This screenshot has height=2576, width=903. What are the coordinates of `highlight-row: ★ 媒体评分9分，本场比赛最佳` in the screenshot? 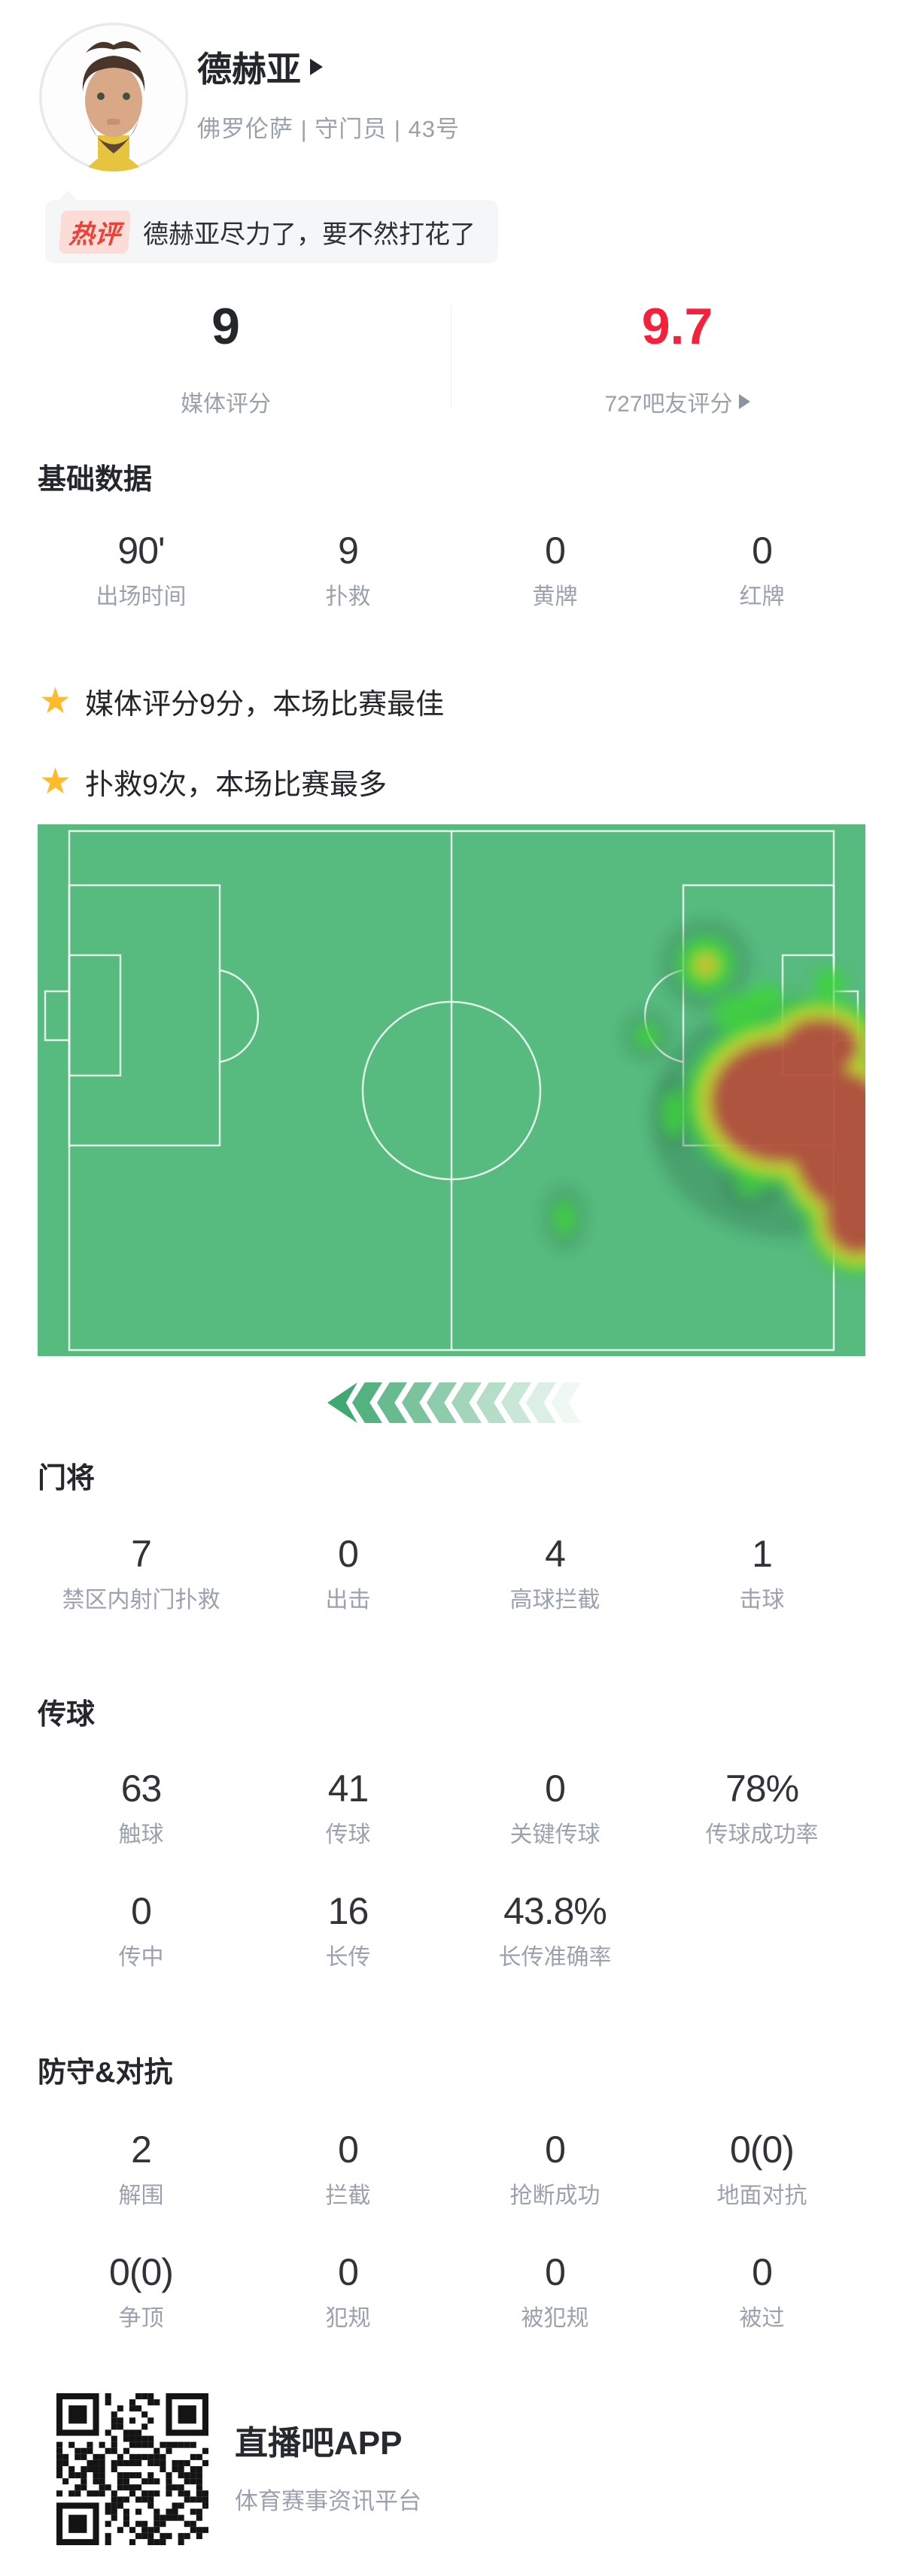 It's located at (242, 701).